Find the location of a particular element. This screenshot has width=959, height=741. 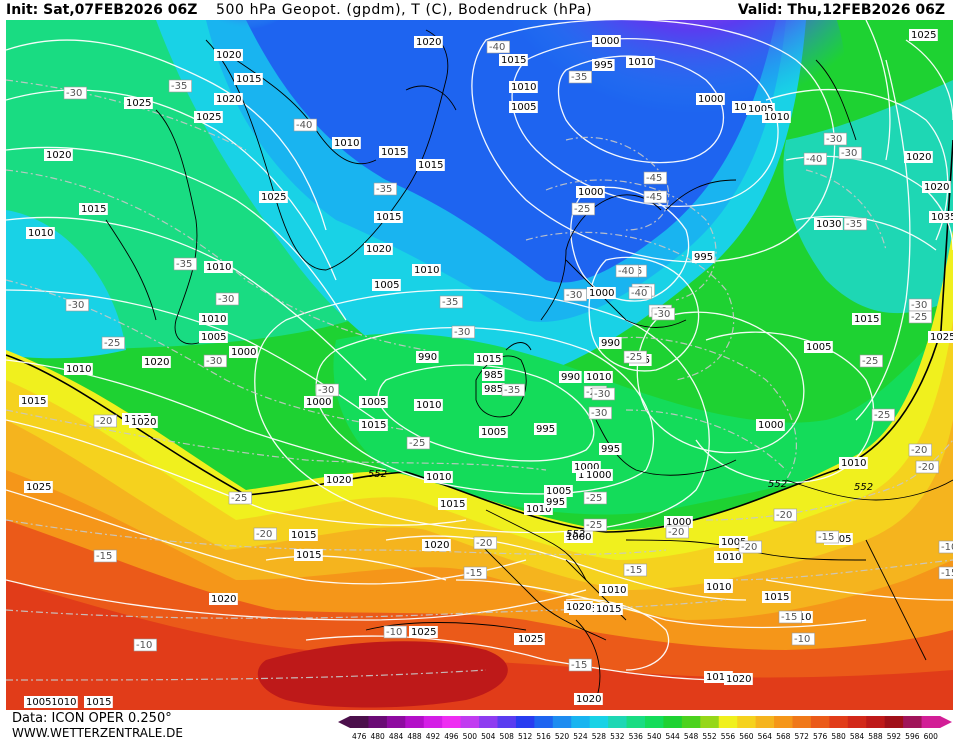

geopot-label: 552 is located at coordinates (777, 484).